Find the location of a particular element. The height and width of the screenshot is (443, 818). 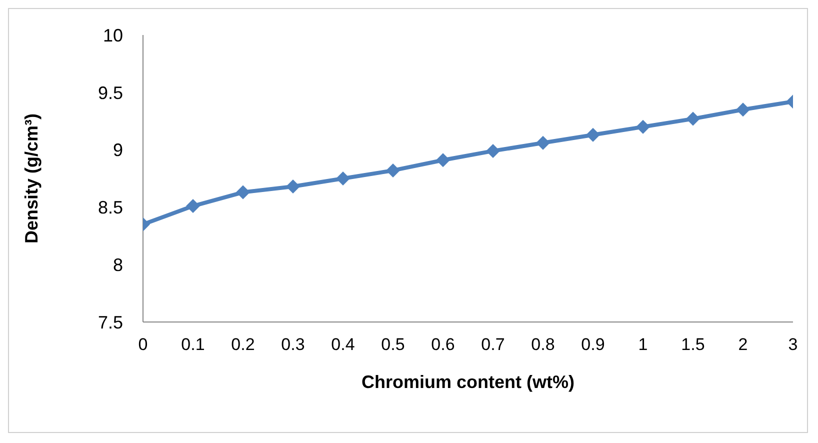

x-tick-label: 2 is located at coordinates (743, 344).